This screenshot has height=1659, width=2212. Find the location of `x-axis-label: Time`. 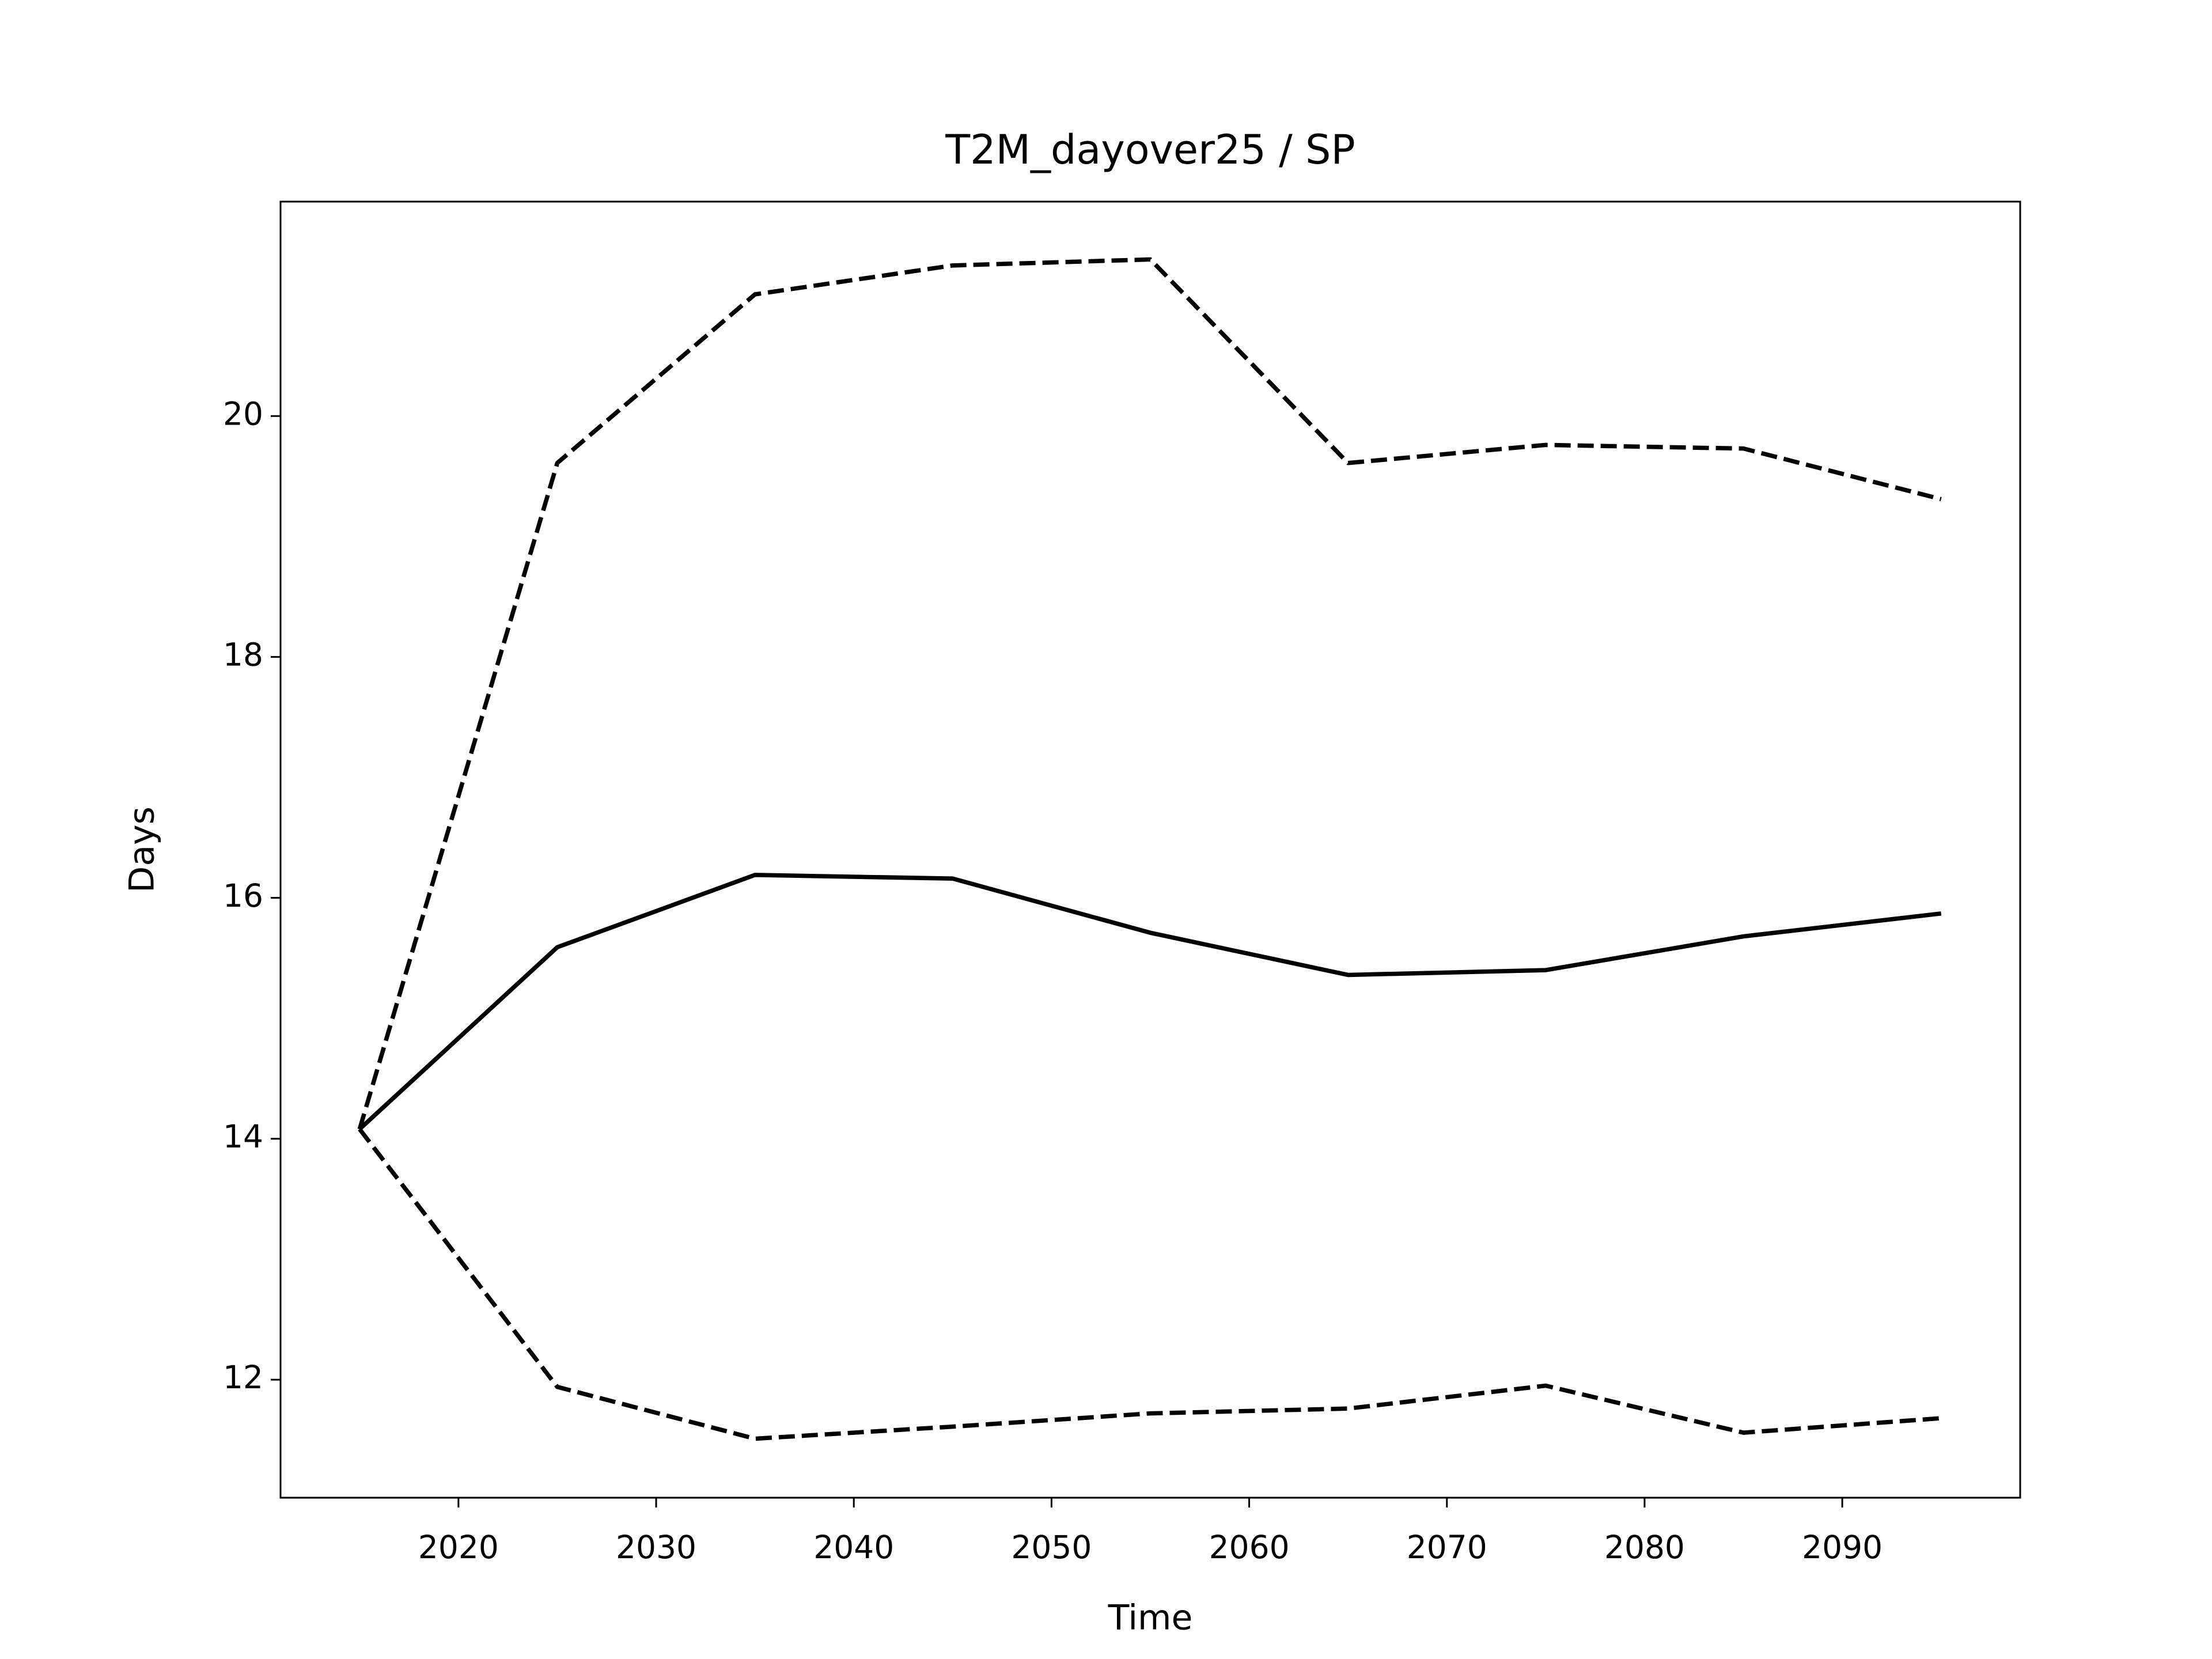

x-axis-label: Time is located at coordinates (1150, 1618).